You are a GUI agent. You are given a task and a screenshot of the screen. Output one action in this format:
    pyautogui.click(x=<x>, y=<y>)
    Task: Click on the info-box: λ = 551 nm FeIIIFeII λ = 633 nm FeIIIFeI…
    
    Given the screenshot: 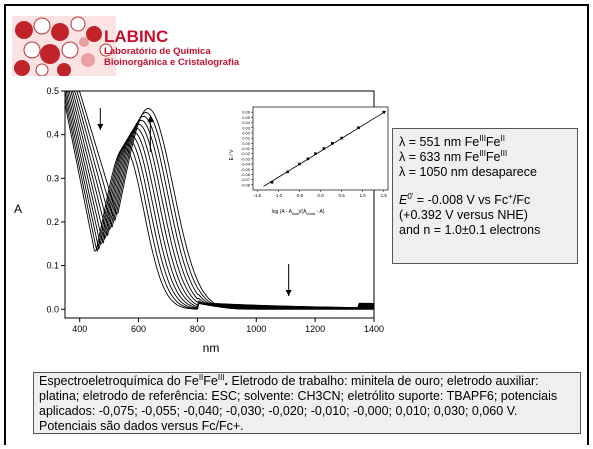 What is the action you would take?
    pyautogui.click(x=485, y=196)
    